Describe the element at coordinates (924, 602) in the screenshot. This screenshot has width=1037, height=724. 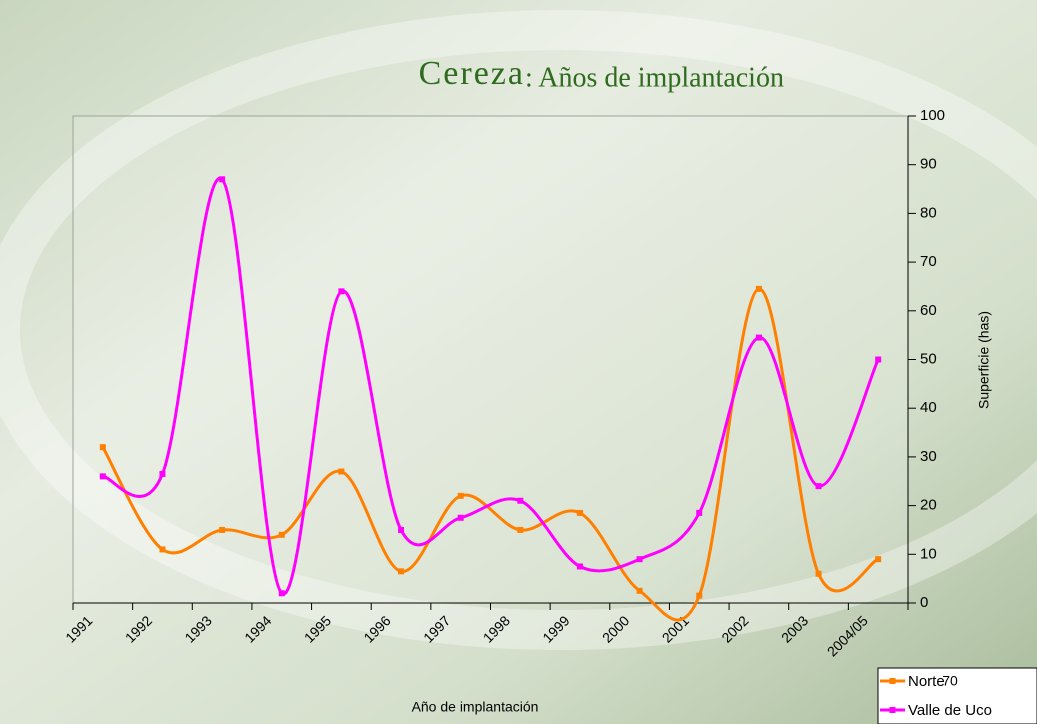
I see `y-tick-label: 0` at that location.